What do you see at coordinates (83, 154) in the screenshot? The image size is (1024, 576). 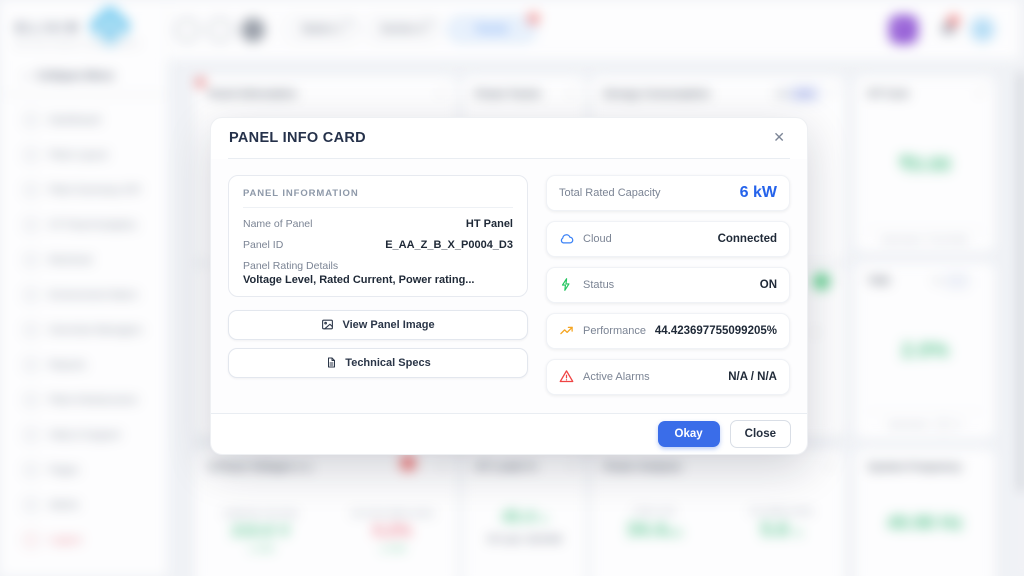 I see `sidebar-item-plant-layout: Plant Layout` at bounding box center [83, 154].